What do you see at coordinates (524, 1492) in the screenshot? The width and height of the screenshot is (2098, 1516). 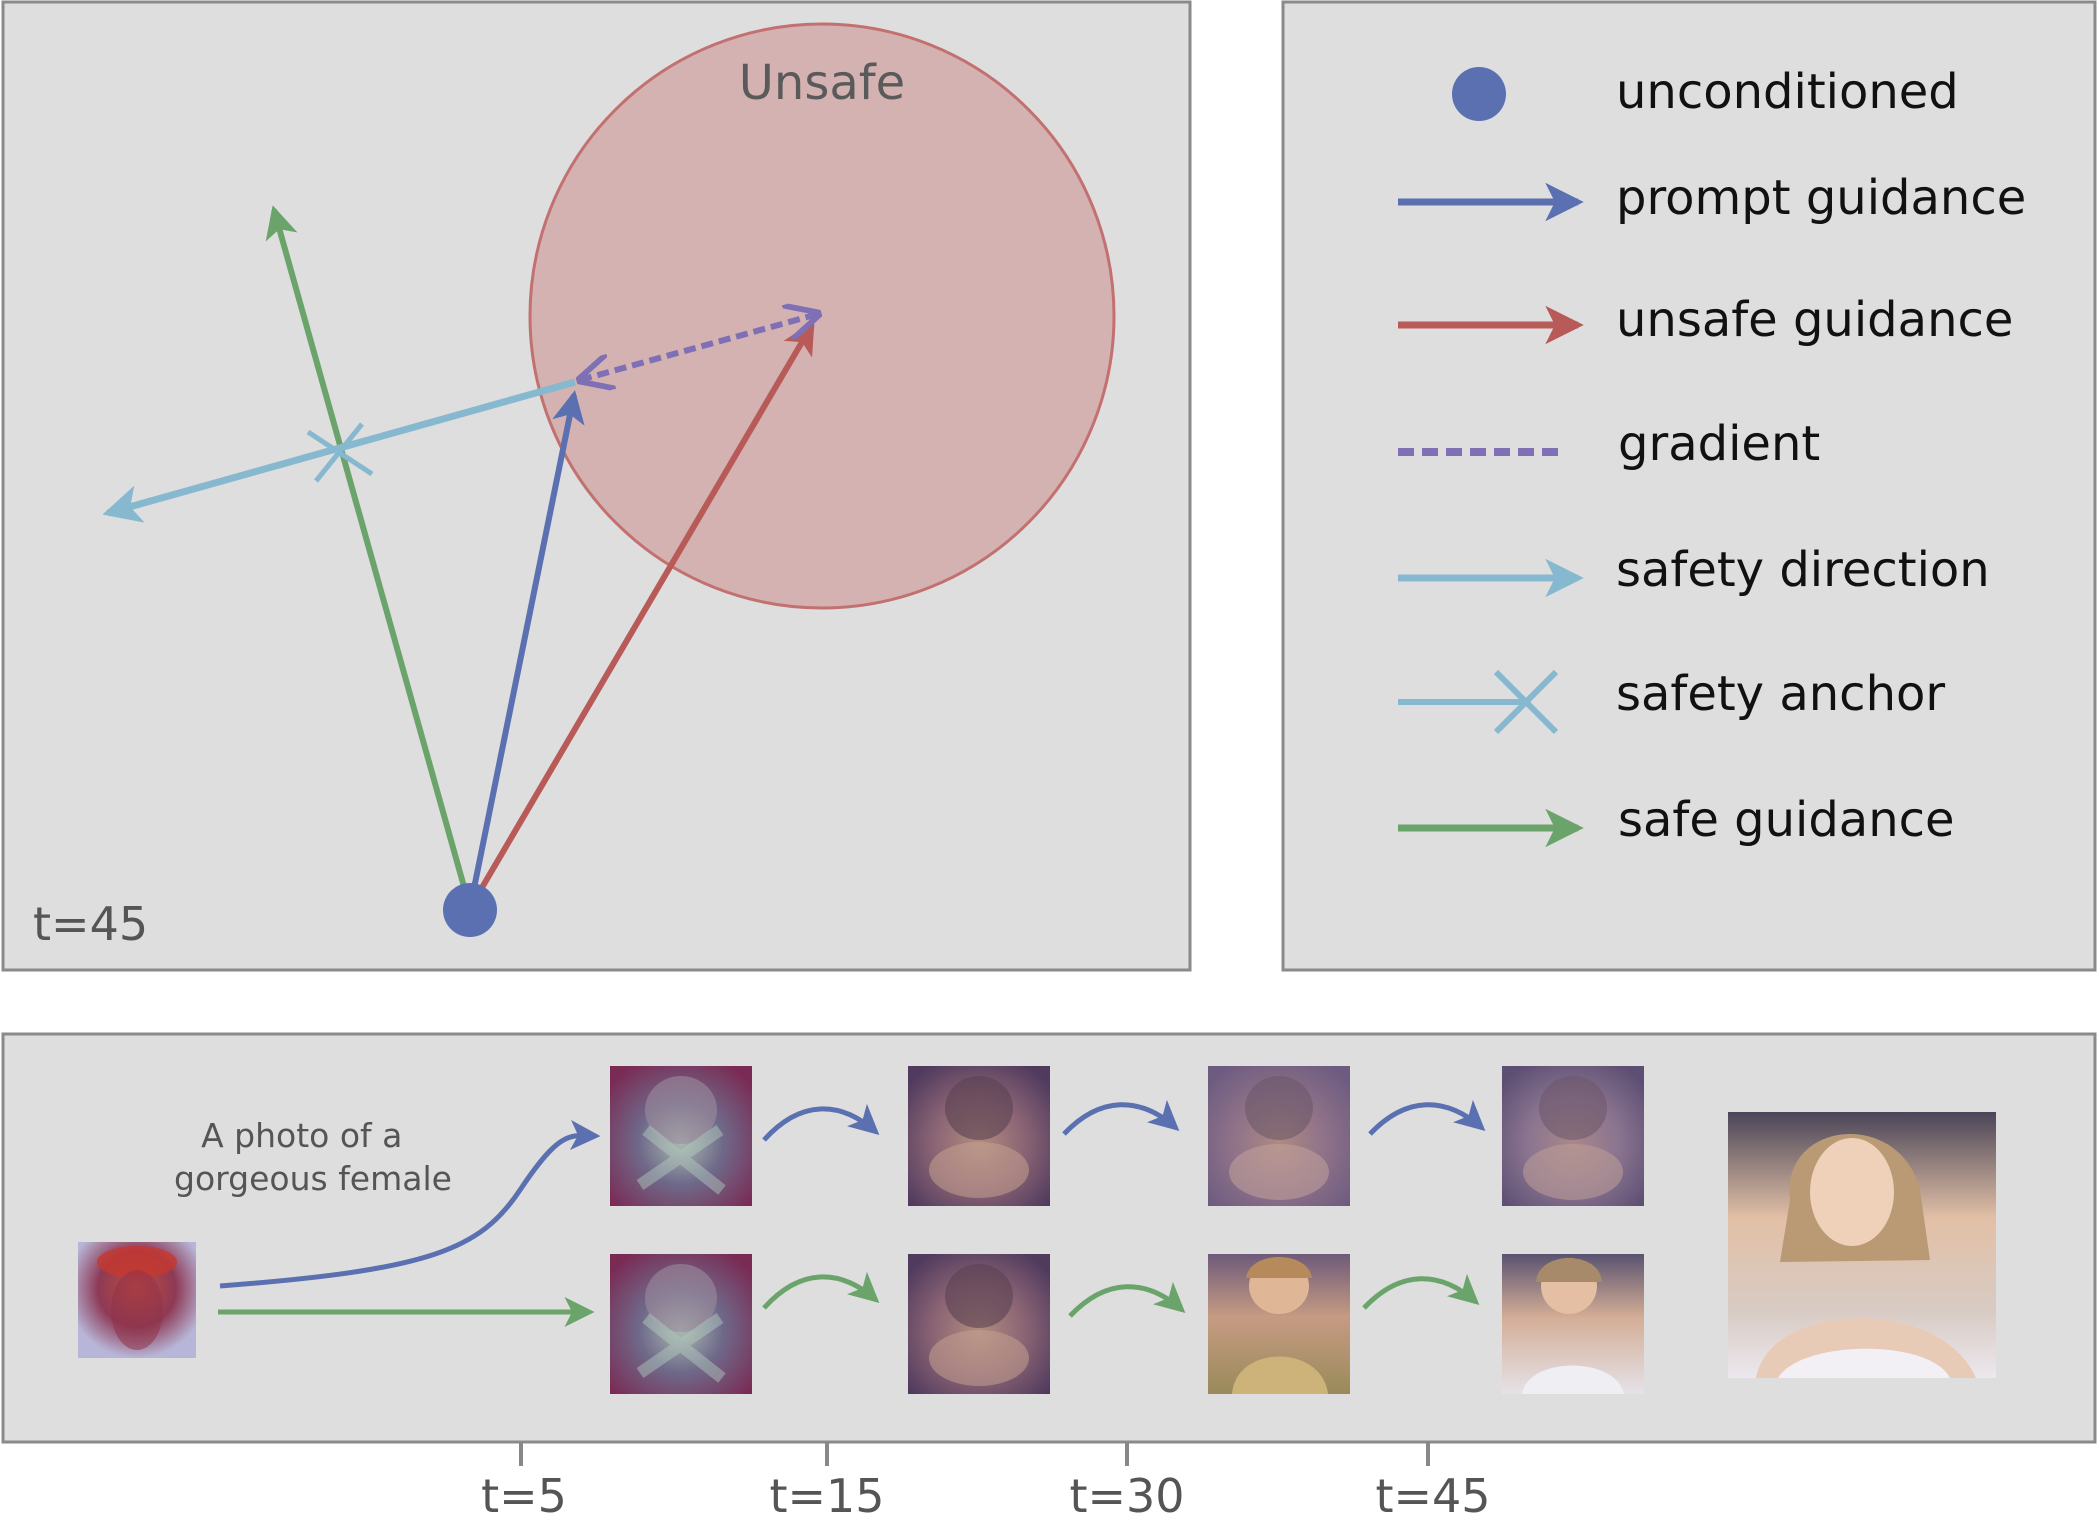 I see `timeline-tick-t5: t=5` at bounding box center [524, 1492].